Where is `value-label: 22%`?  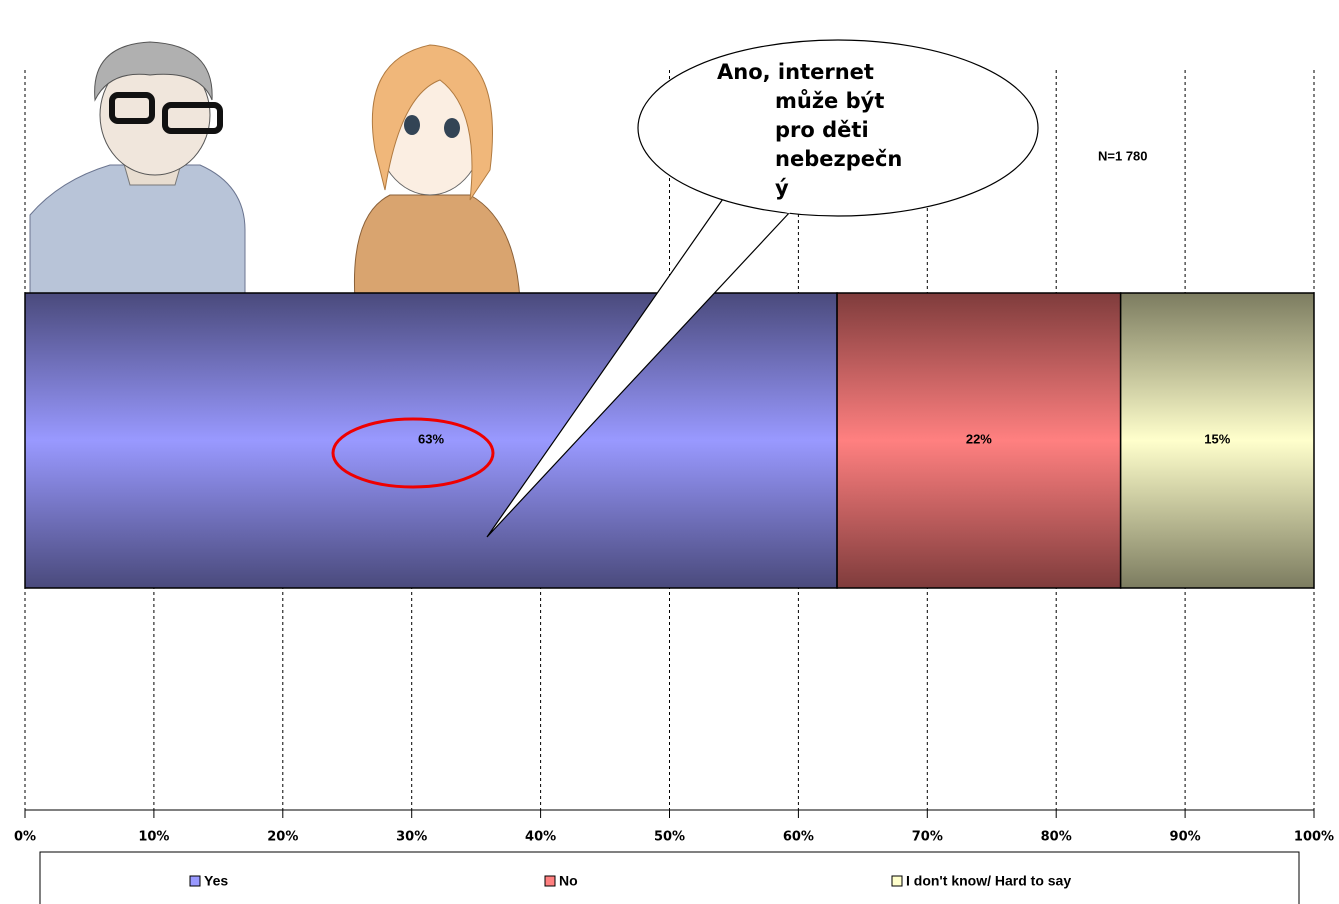
value-label: 22% is located at coordinates (979, 438).